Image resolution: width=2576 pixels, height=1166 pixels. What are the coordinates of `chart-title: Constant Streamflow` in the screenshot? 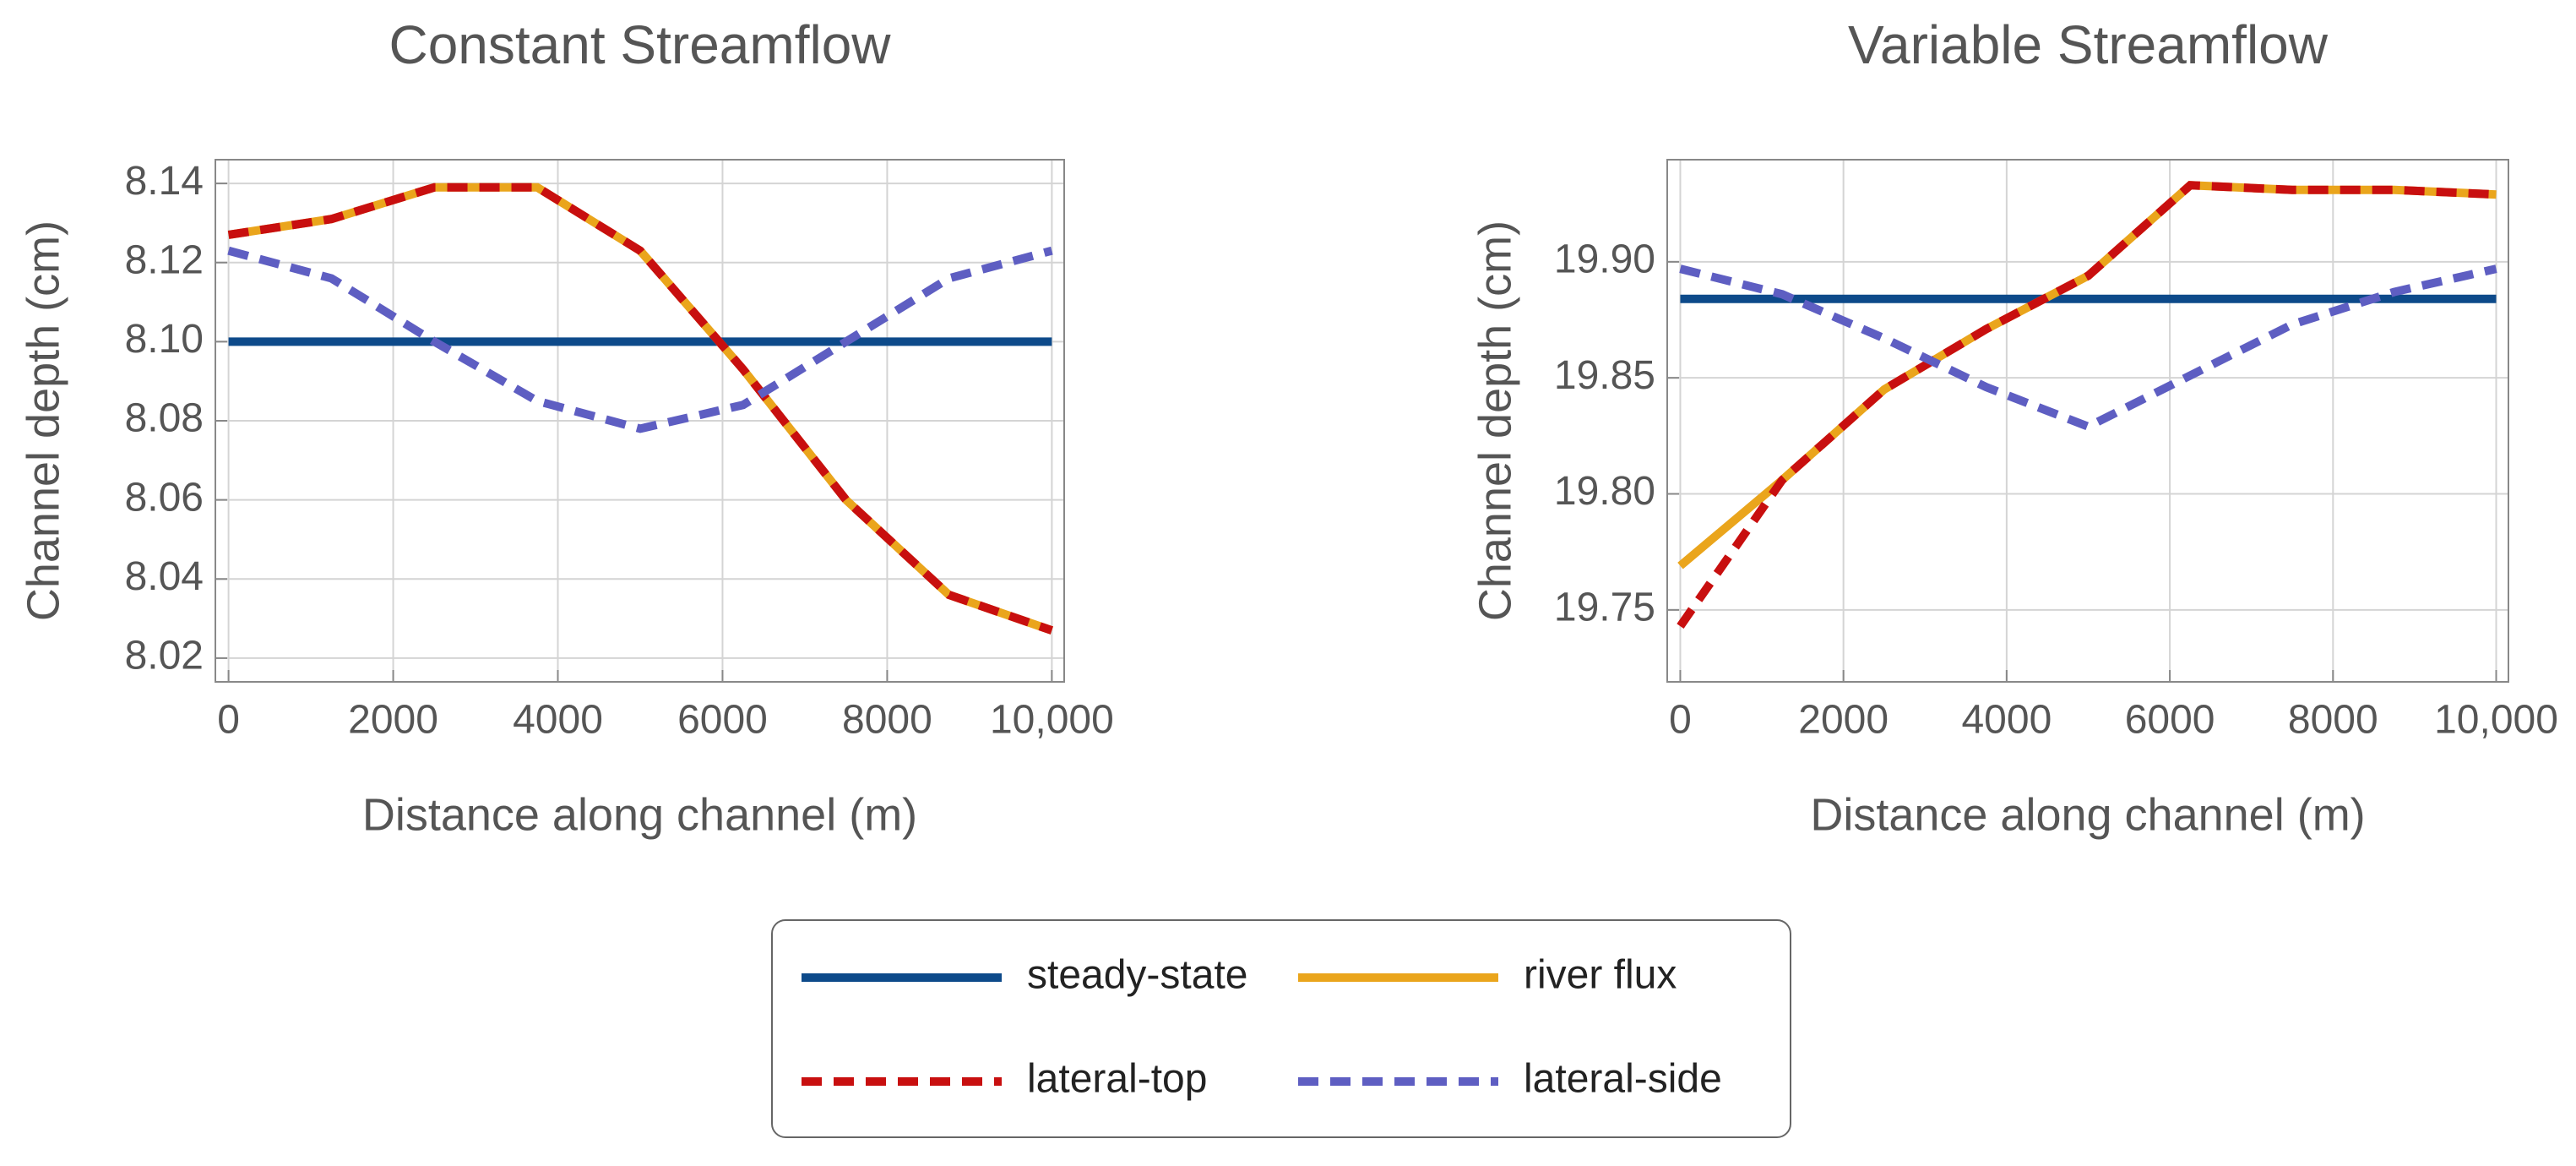 It's located at (640, 44).